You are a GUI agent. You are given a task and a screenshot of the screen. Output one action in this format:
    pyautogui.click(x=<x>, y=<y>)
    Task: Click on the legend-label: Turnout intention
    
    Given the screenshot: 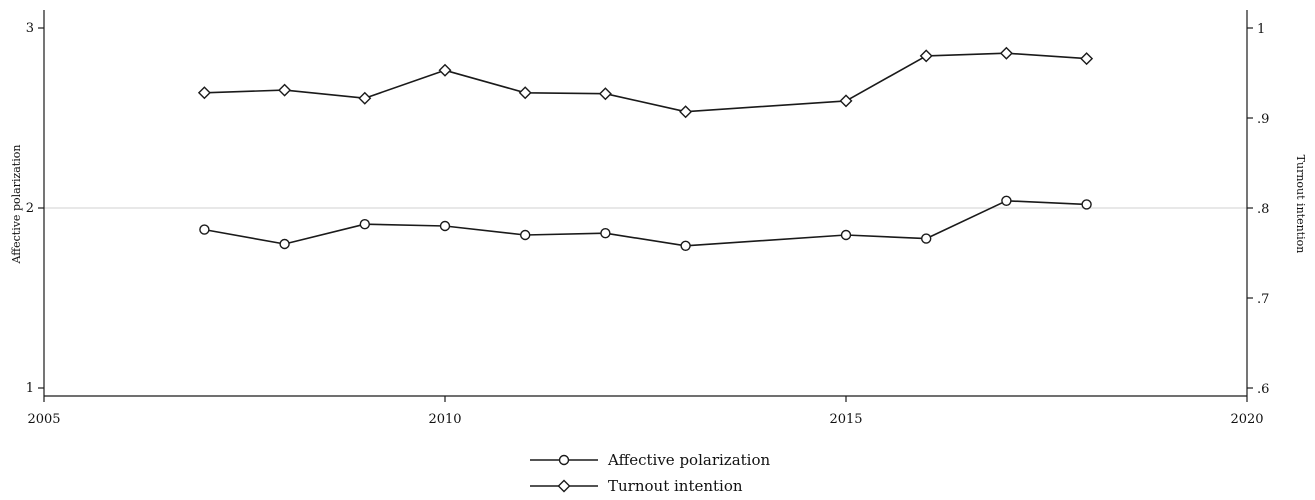 What is the action you would take?
    pyautogui.click(x=675, y=486)
    